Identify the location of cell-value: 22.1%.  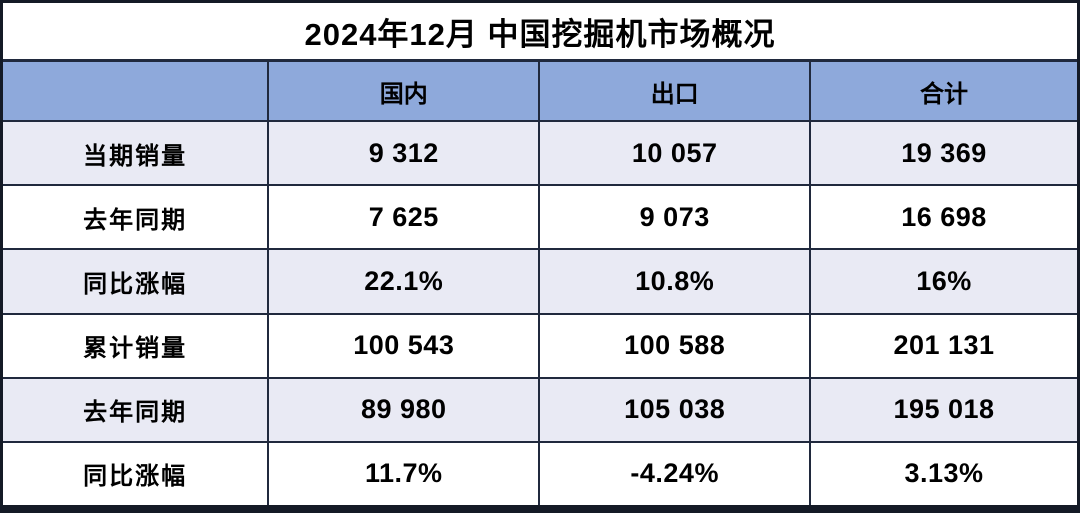
(402, 281).